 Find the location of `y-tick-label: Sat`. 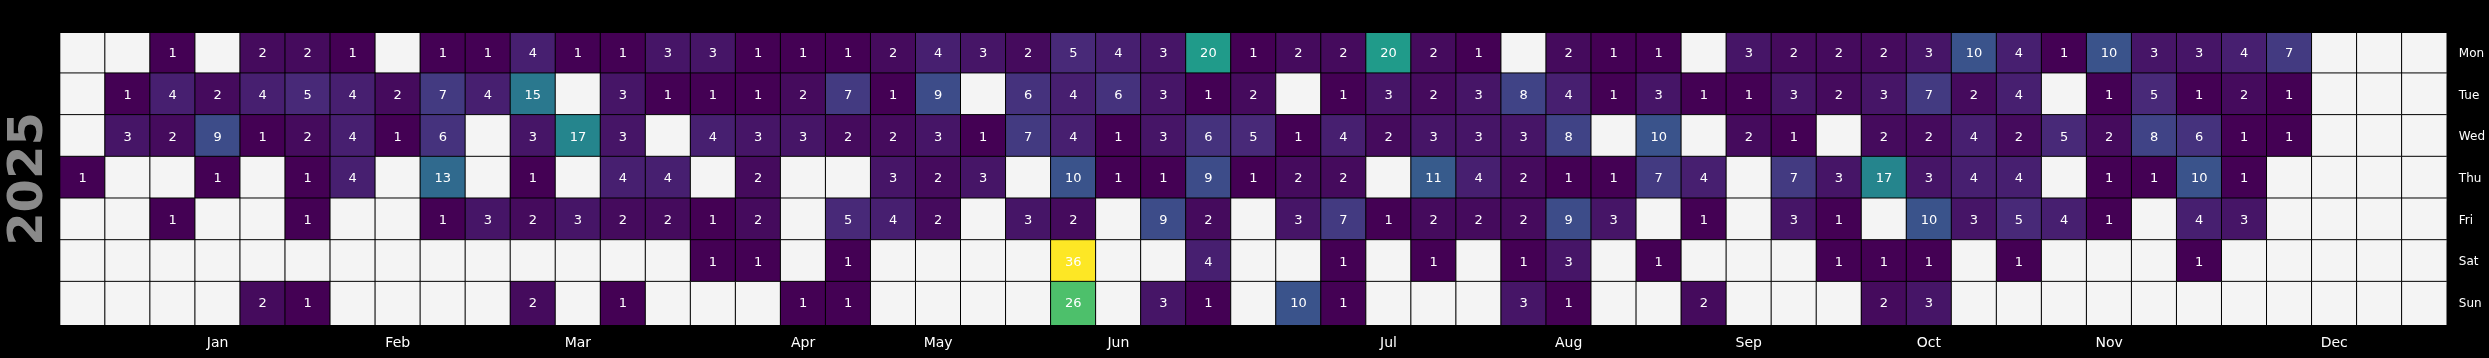

y-tick-label: Sat is located at coordinates (2468, 261).